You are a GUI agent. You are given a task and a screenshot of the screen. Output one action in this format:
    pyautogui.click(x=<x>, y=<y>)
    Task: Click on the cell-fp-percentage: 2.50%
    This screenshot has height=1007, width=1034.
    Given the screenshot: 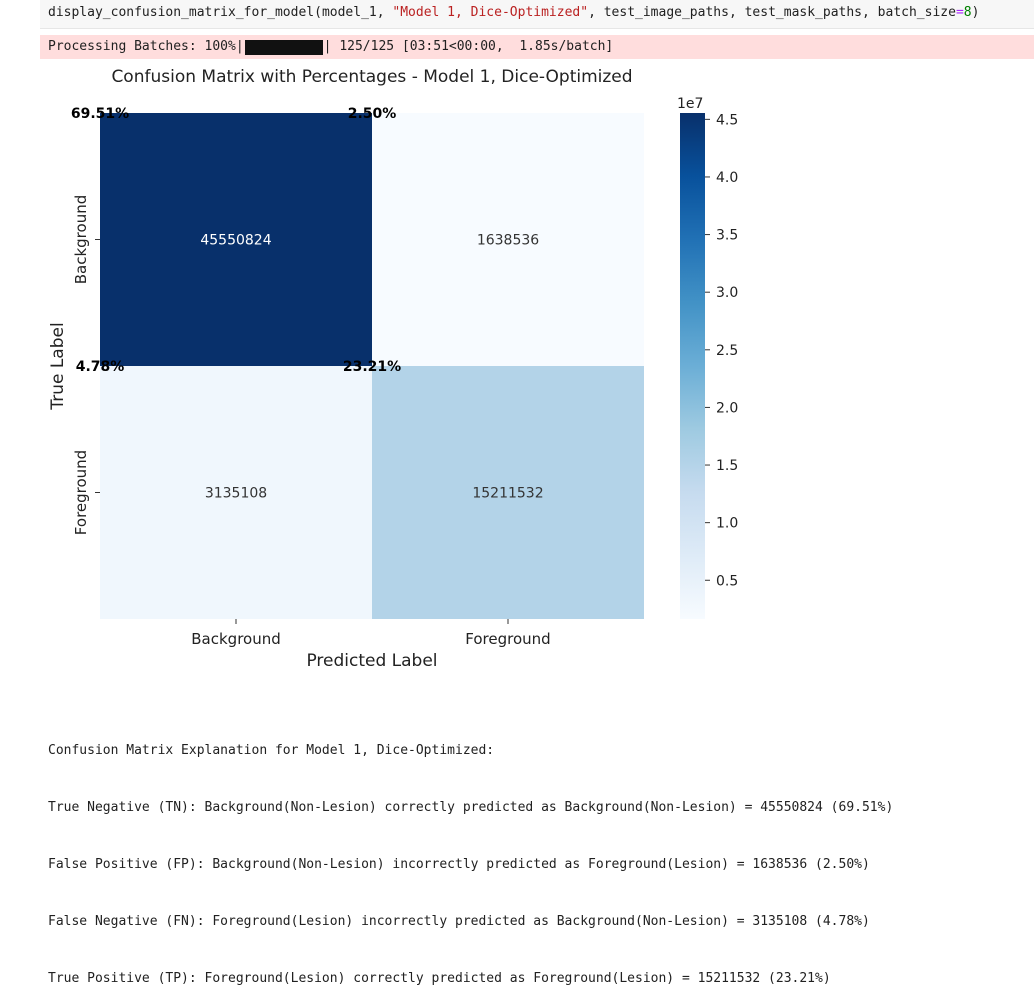 What is the action you would take?
    pyautogui.click(x=372, y=114)
    